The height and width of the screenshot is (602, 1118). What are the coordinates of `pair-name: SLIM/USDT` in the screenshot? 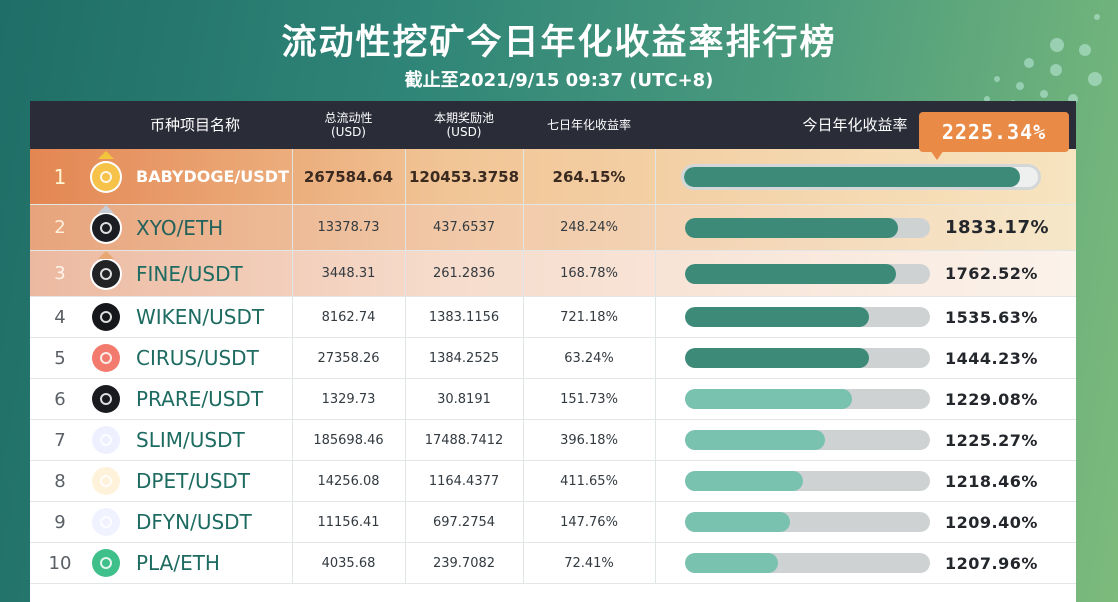 It's located at (190, 440).